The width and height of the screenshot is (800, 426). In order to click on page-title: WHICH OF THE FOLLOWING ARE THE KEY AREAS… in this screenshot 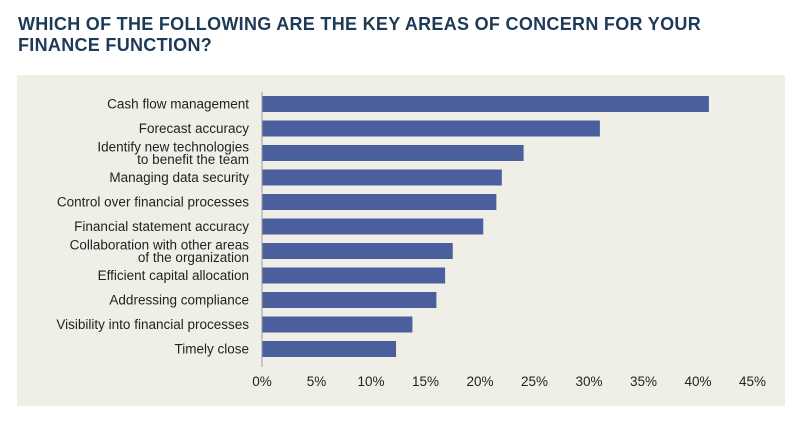, I will do `click(398, 35)`.